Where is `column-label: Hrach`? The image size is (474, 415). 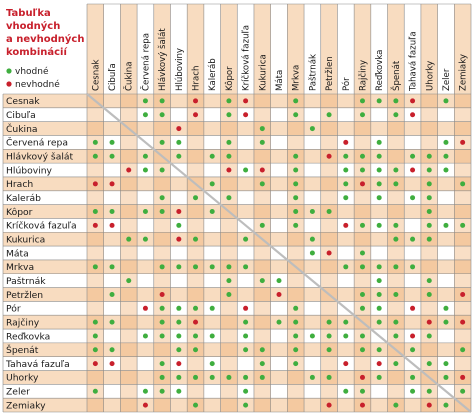
column-label: Hrach is located at coordinates (197, 78).